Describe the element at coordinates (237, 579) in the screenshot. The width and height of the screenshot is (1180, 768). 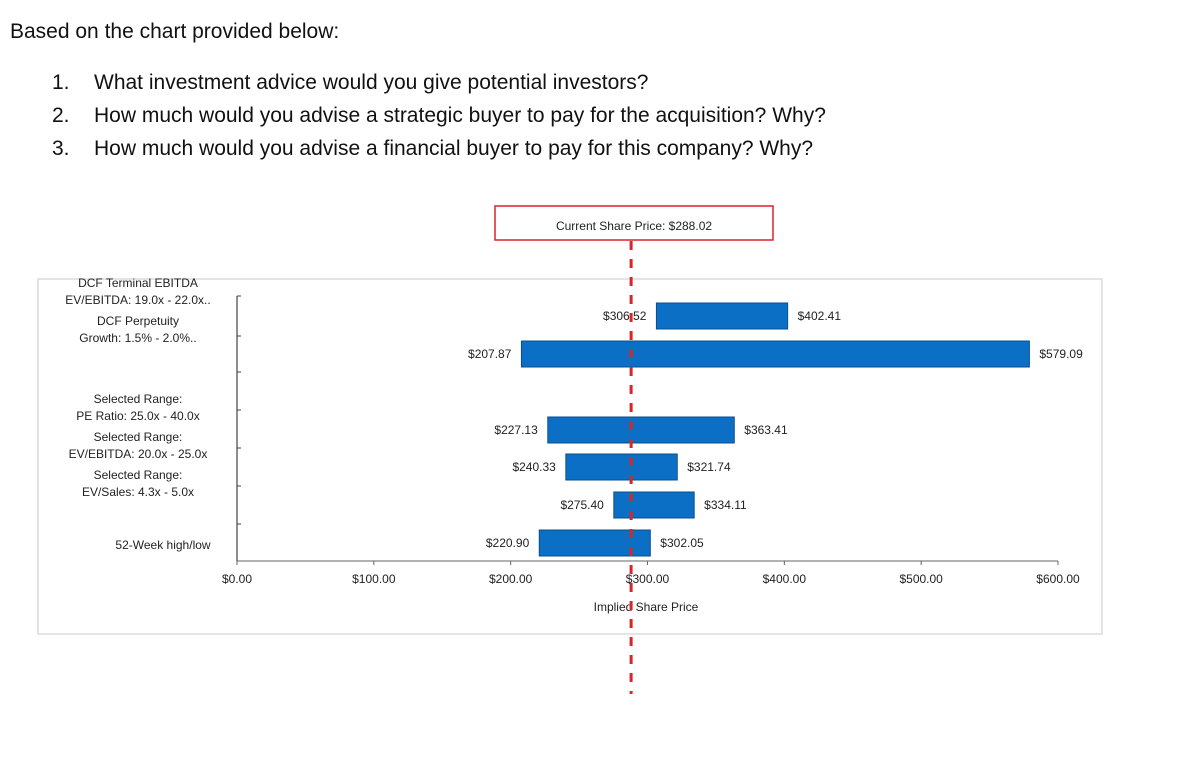
I see `x-tick-label: $0.00` at that location.